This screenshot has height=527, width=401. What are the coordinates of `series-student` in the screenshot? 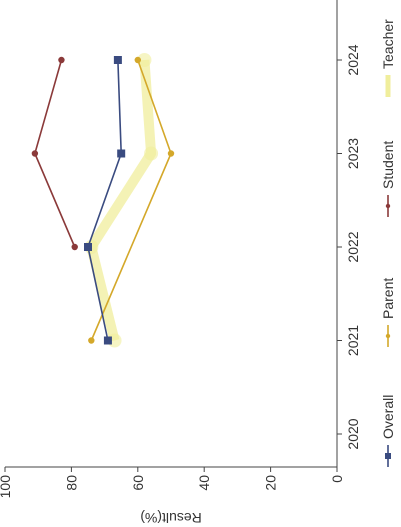 It's located at (54, 153).